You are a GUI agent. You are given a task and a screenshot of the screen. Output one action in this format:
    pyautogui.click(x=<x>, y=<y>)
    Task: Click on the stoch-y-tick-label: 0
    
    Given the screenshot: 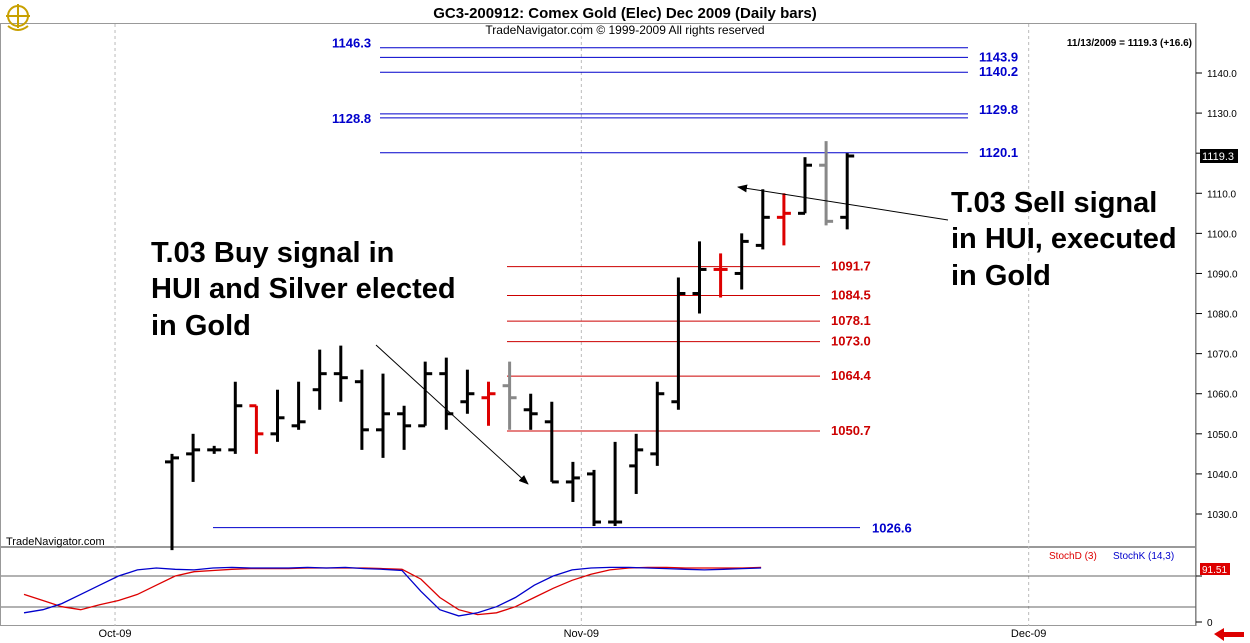 What is the action you would take?
    pyautogui.click(x=1210, y=623)
    